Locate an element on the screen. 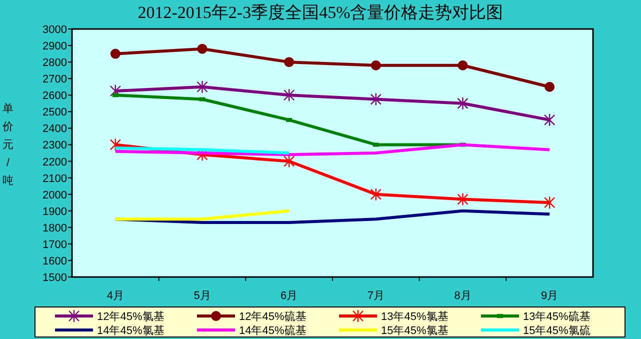 The height and width of the screenshot is (339, 641). x-tick-label: 4月 is located at coordinates (115, 296).